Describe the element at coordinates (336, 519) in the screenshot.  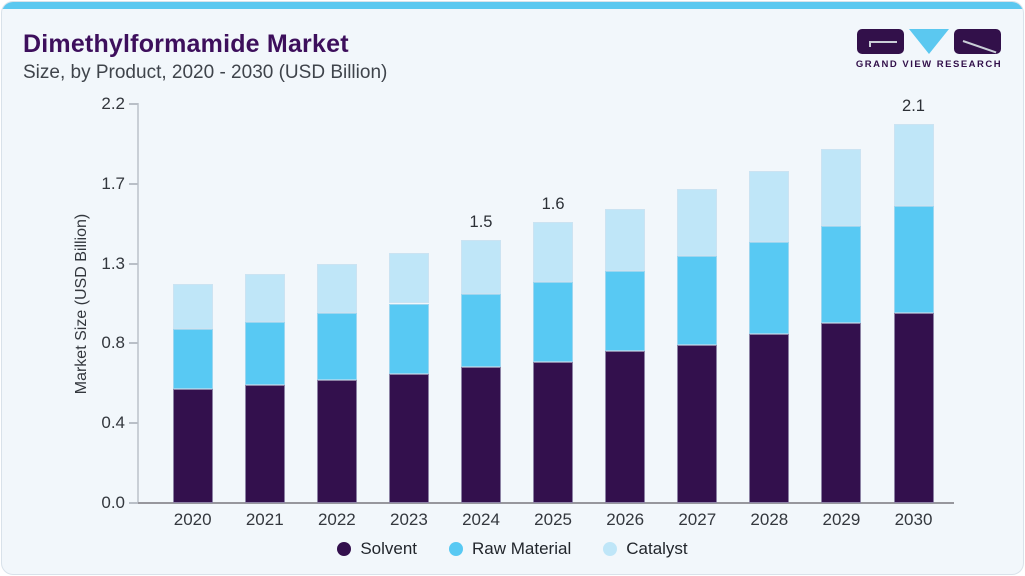
I see `x-axis-label-2022: 2022` at that location.